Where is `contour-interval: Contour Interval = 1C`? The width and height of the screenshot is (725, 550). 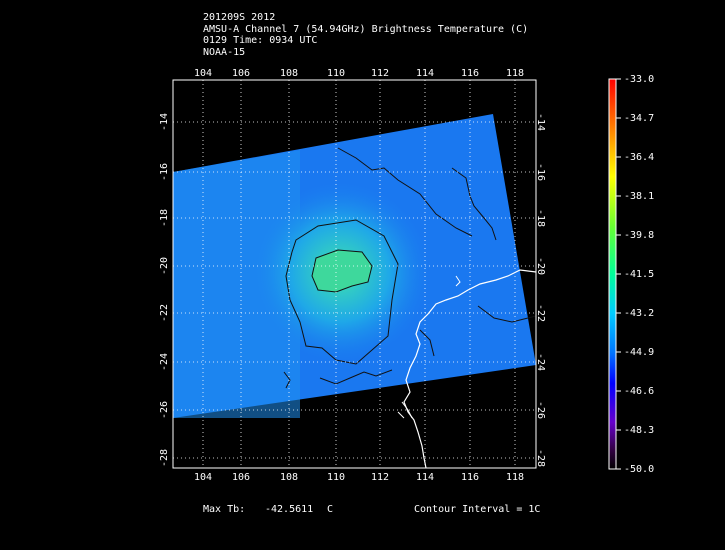
contour-interval: Contour Interval = 1C is located at coordinates (477, 509).